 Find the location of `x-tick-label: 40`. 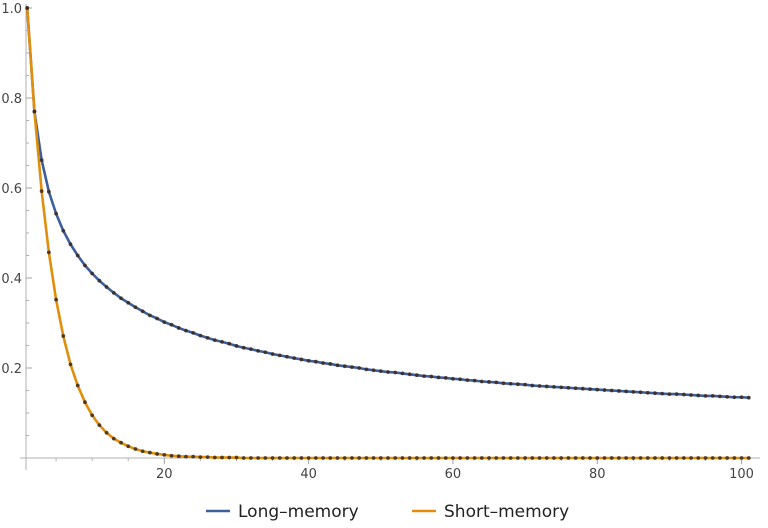

x-tick-label: 40 is located at coordinates (308, 474).